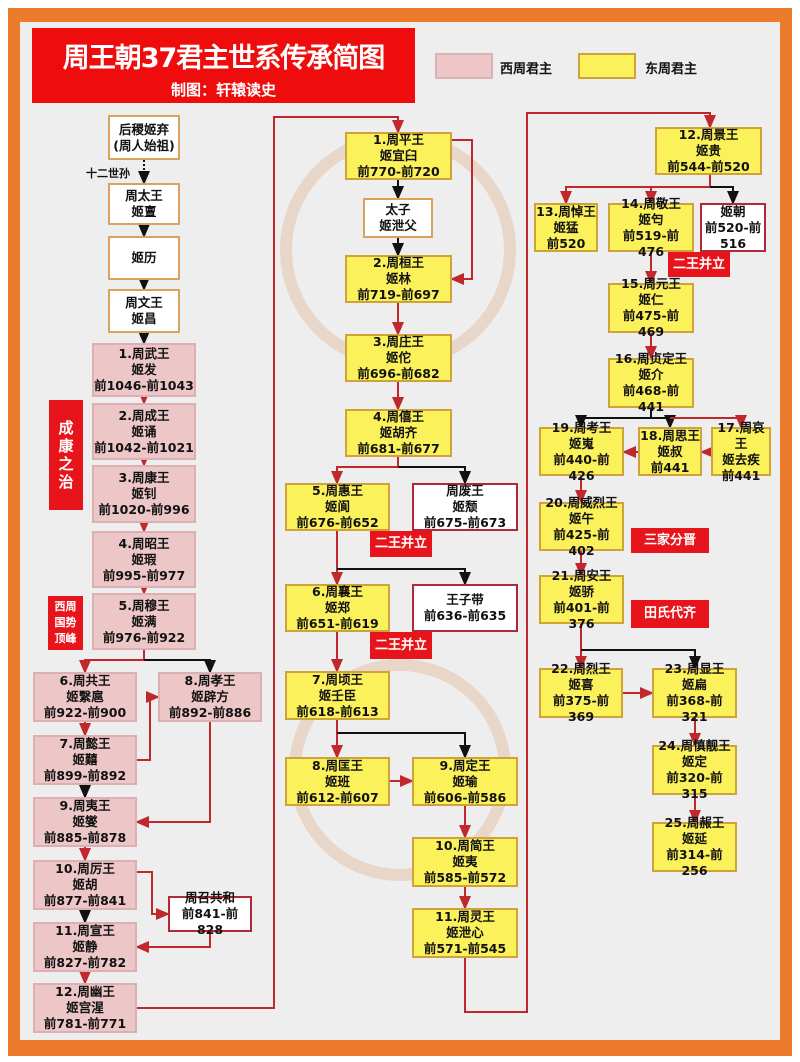 The height and width of the screenshot is (1062, 800). Describe the element at coordinates (224, 58) in the screenshot. I see `page-title: 周王朝37君主世系传承简图` at that location.